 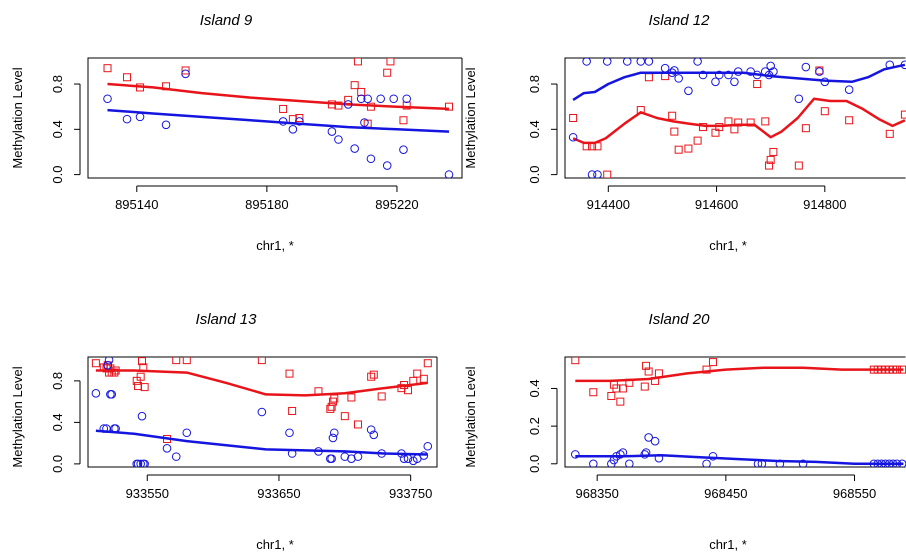 I want to click on plot-frame, so click(x=735, y=118).